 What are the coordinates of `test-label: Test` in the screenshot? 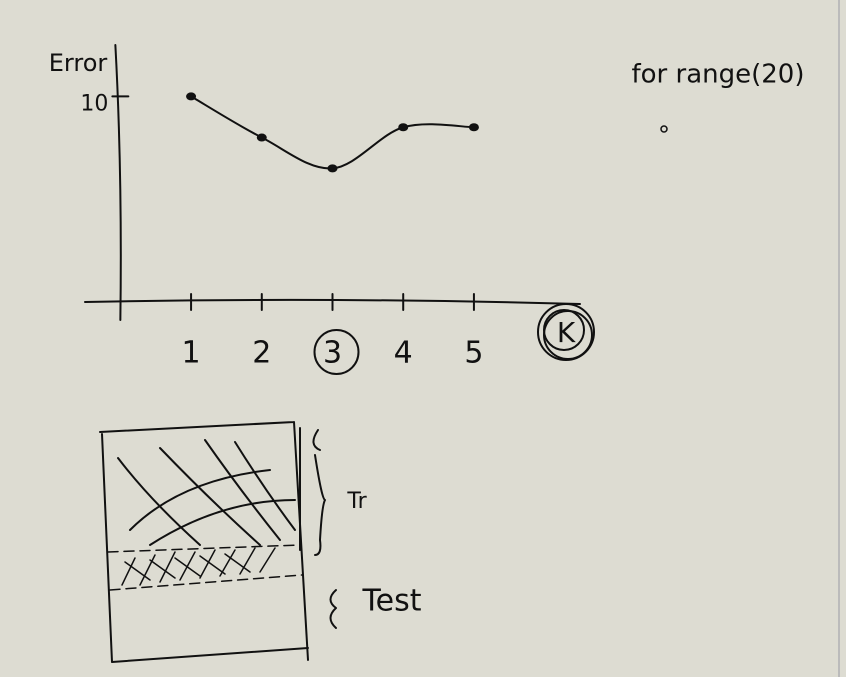 It's located at (391, 601).